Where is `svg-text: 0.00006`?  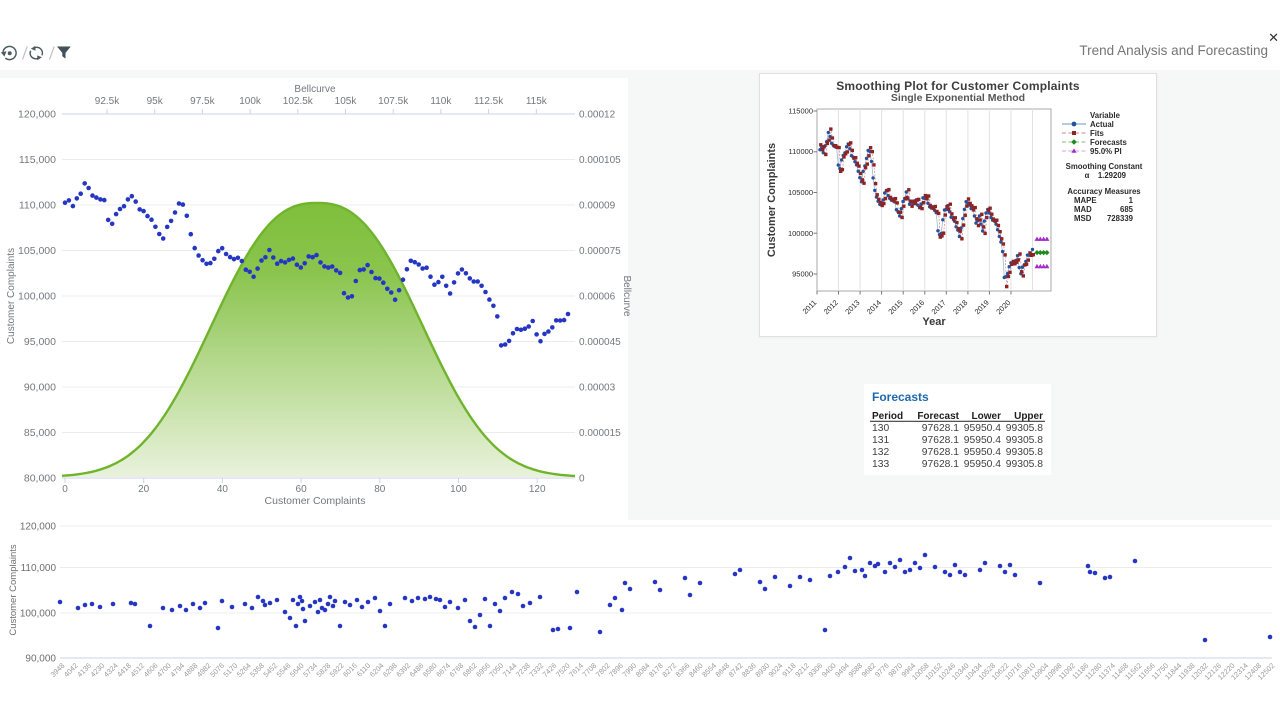
svg-text: 0.00006 is located at coordinates (597, 297).